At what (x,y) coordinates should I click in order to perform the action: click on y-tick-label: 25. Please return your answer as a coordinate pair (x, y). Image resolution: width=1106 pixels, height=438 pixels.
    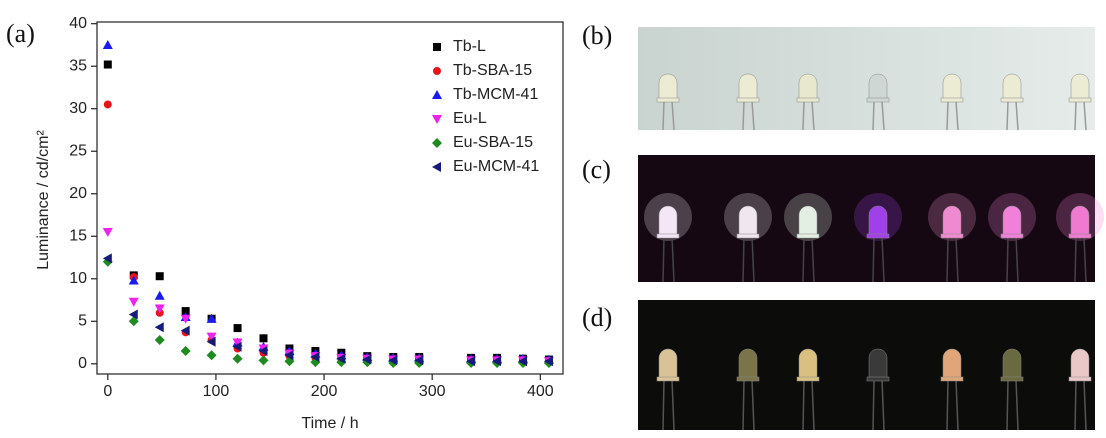
    Looking at the image, I should click on (78, 150).